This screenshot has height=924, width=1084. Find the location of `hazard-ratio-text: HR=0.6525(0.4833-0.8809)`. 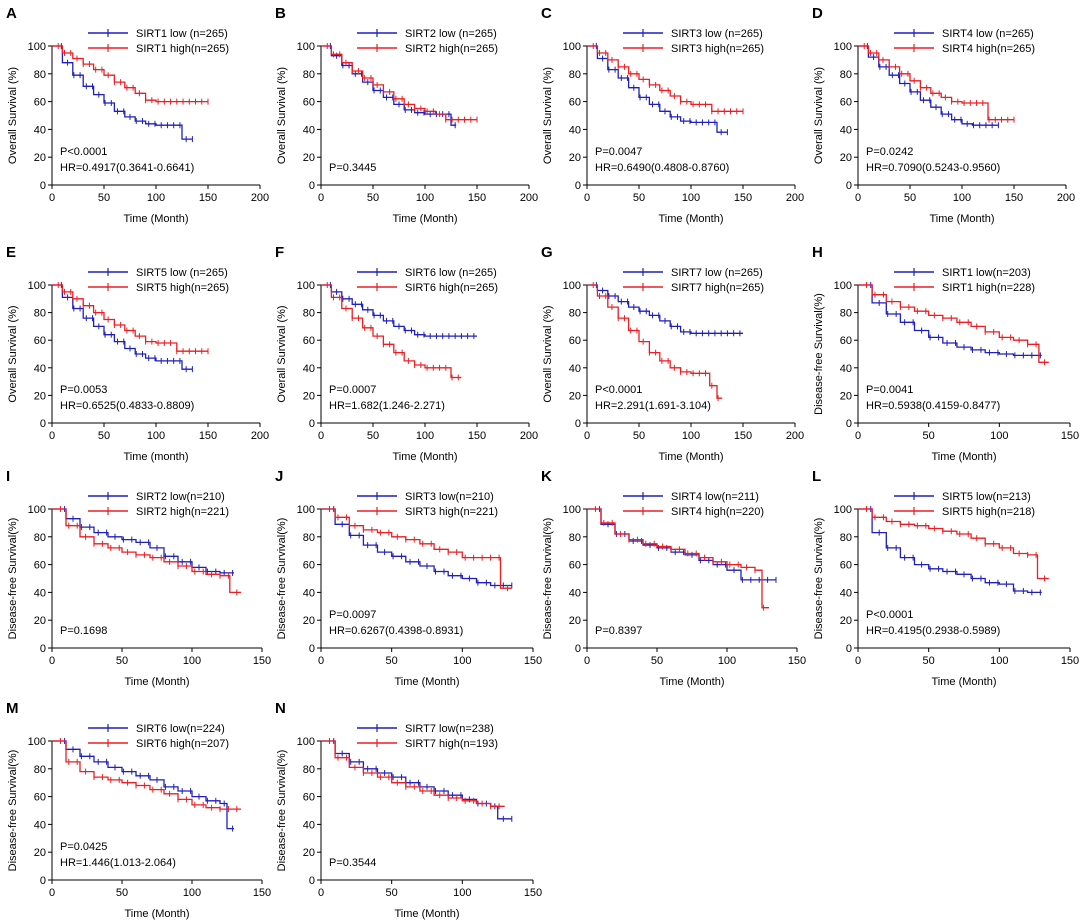

hazard-ratio-text: HR=0.6525(0.4833-0.8809) is located at coordinates (127, 406).